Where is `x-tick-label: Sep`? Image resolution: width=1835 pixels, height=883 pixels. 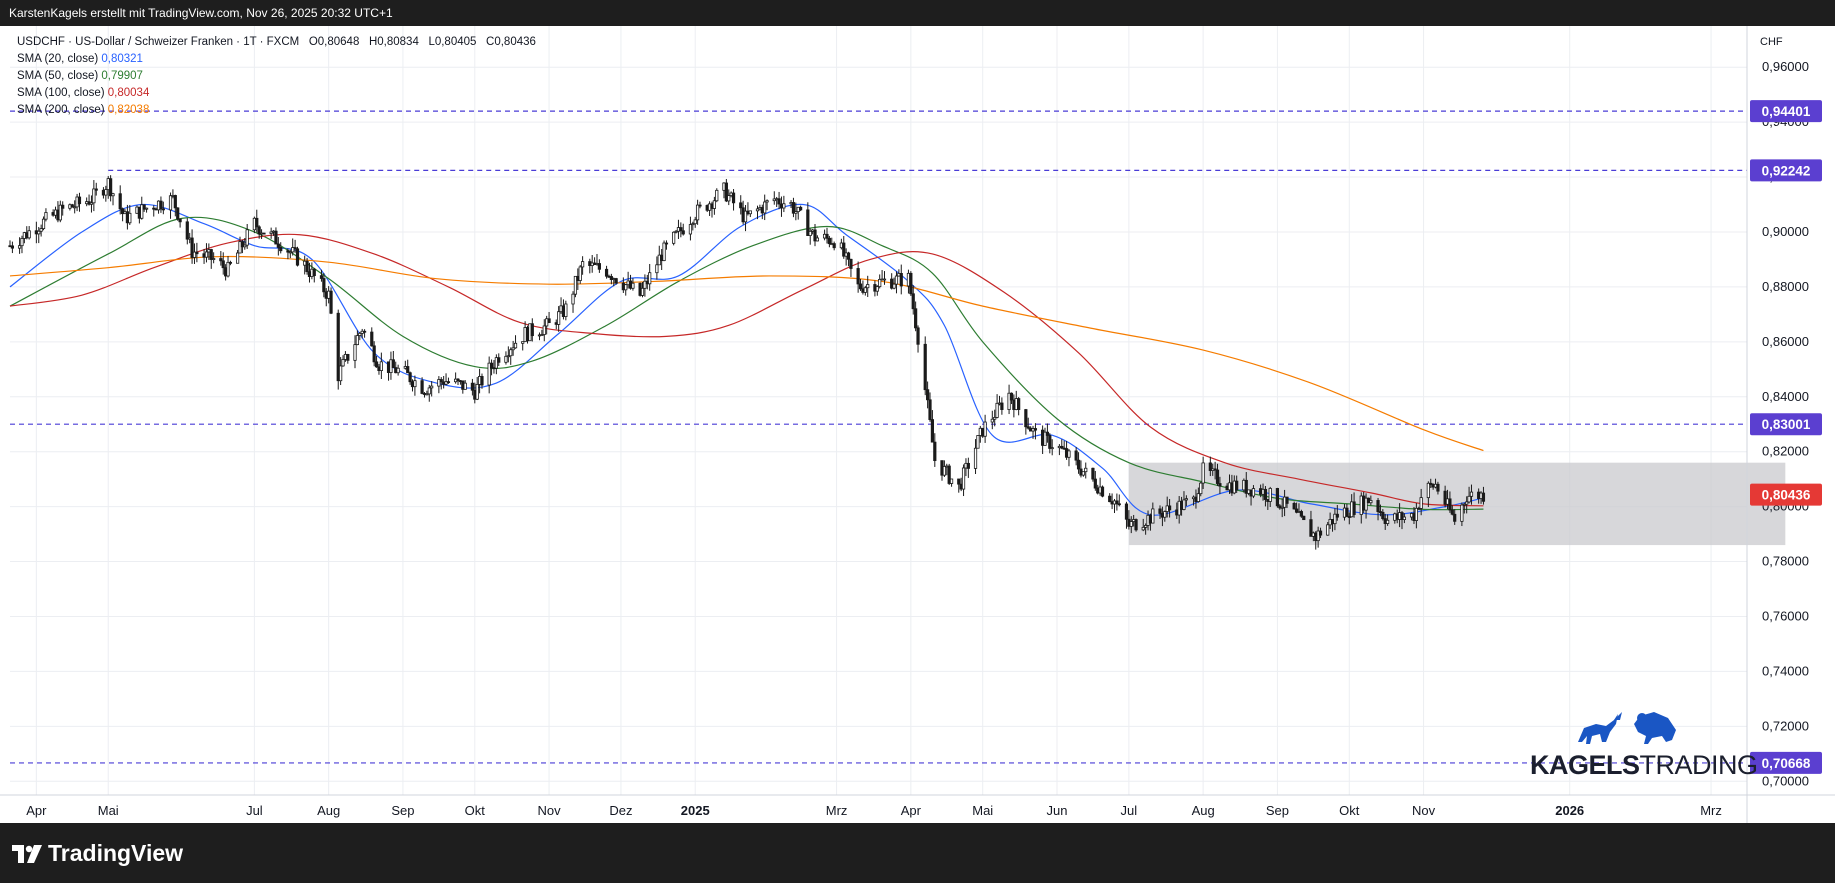 x-tick-label: Sep is located at coordinates (1277, 810).